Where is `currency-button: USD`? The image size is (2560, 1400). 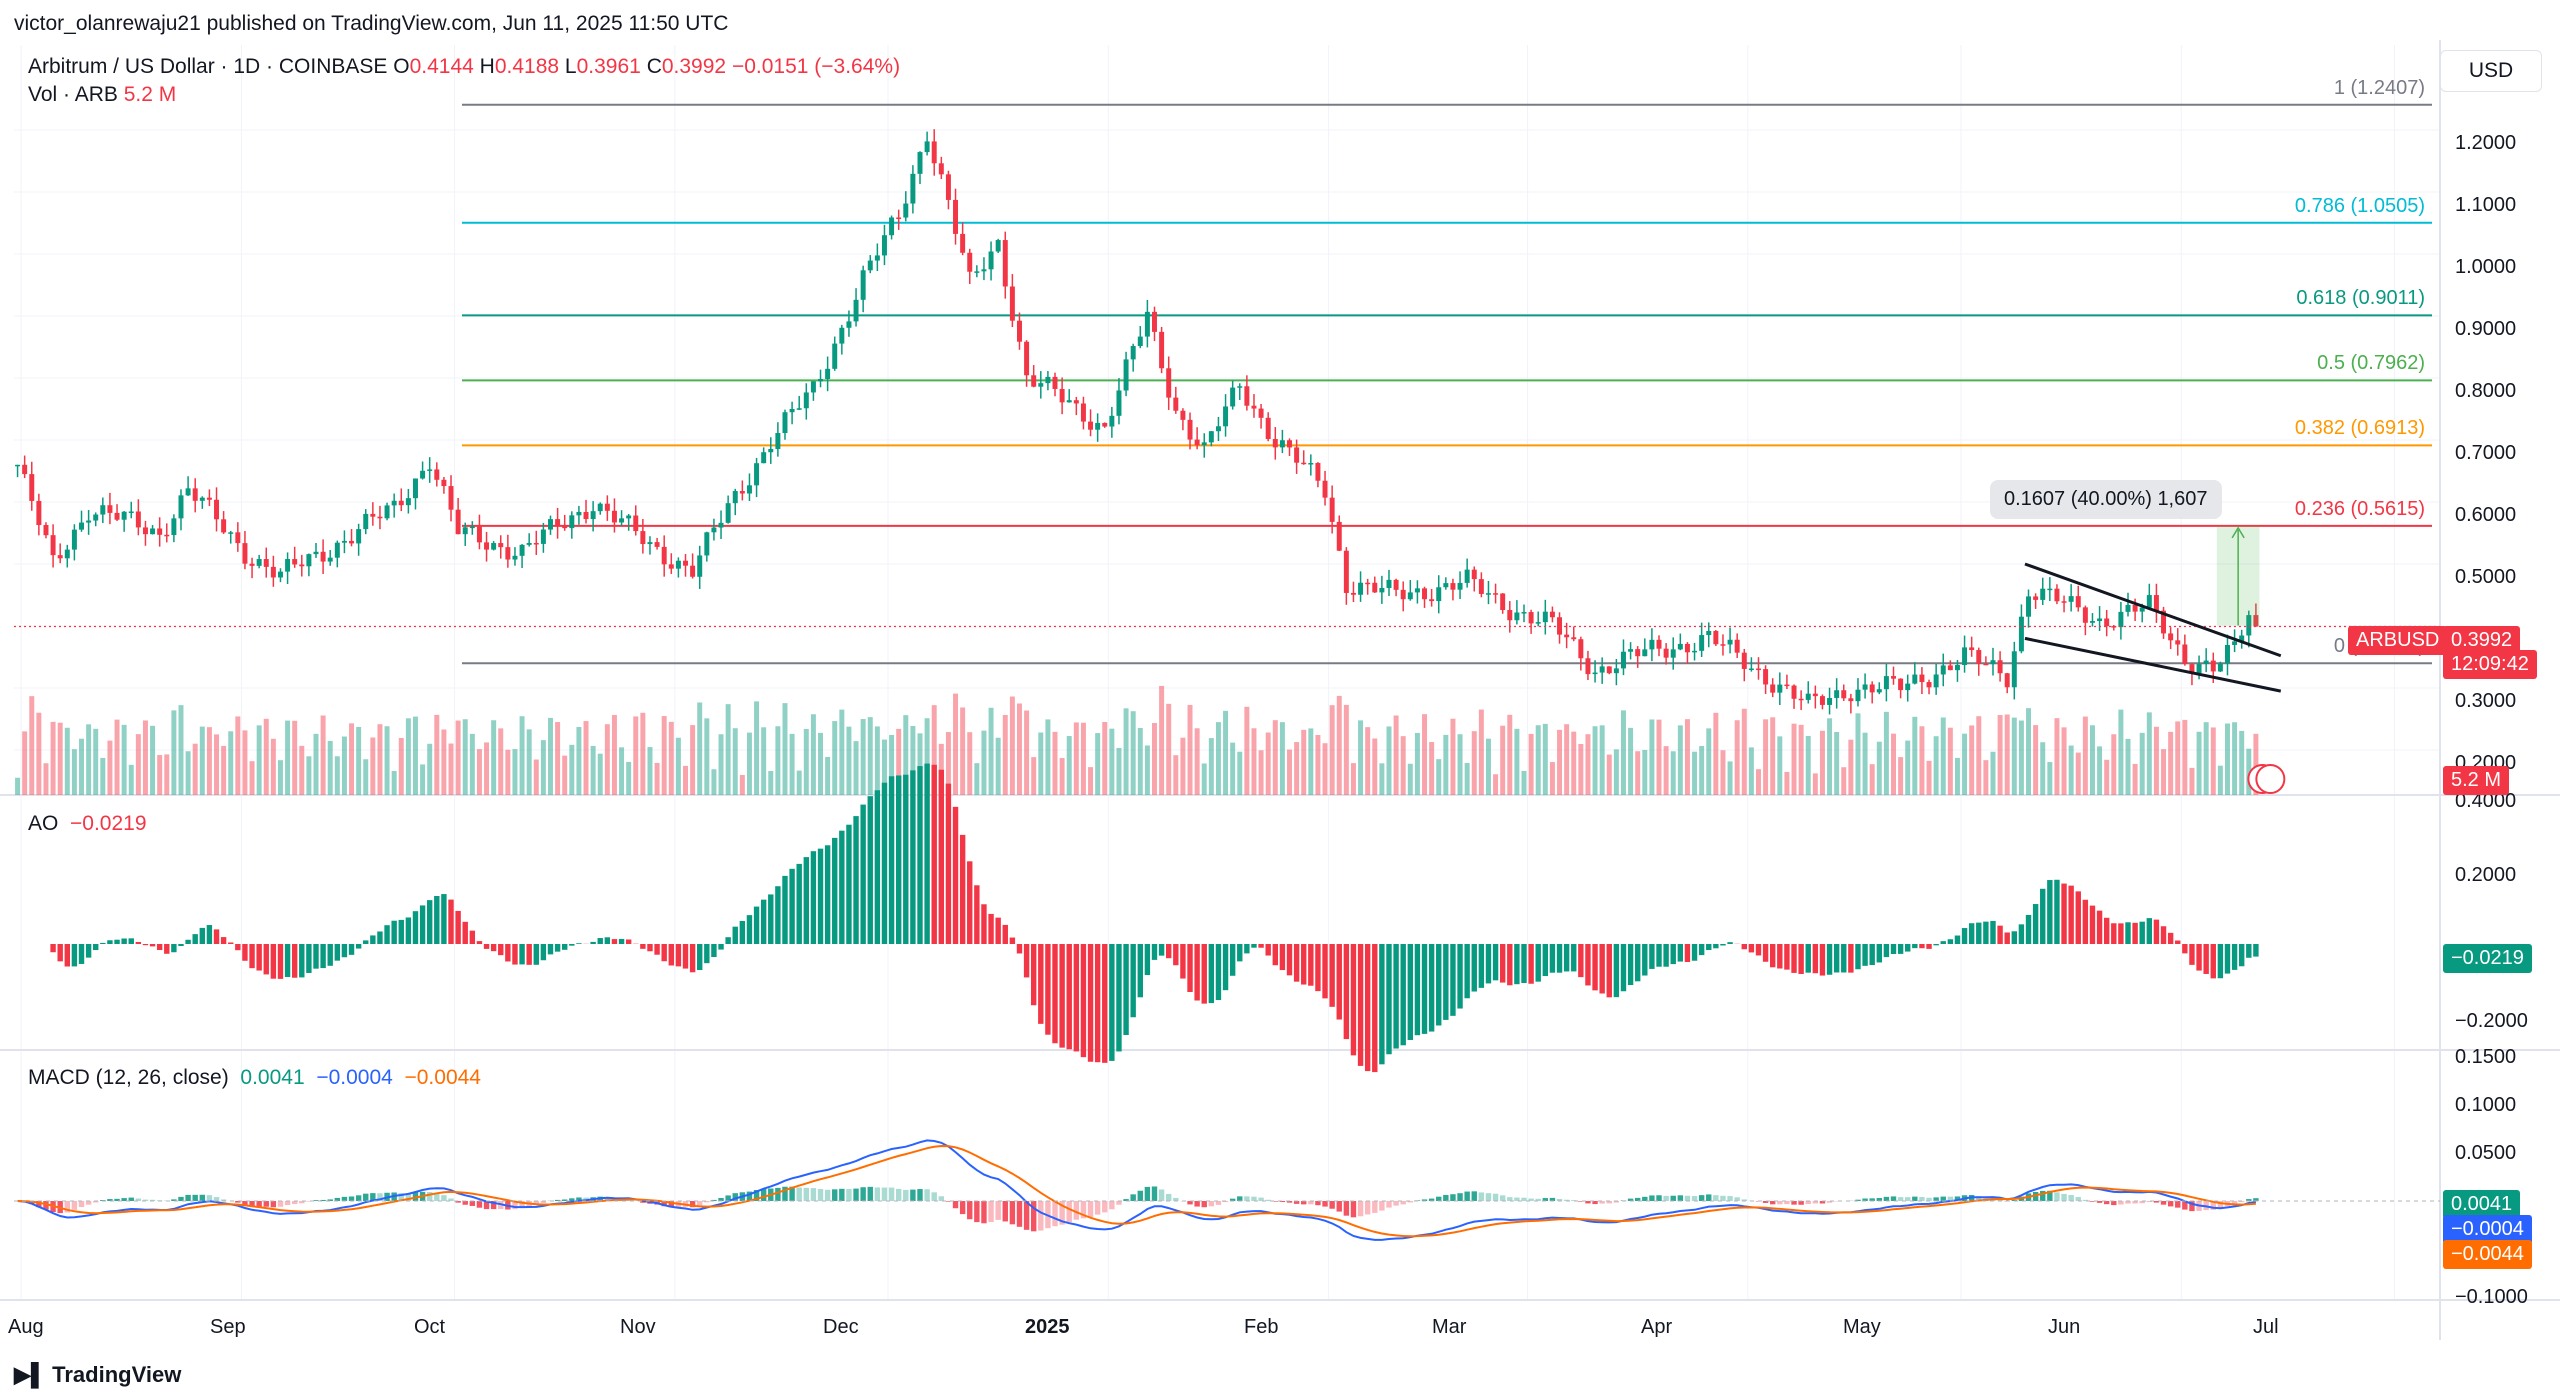 currency-button: USD is located at coordinates (2491, 71).